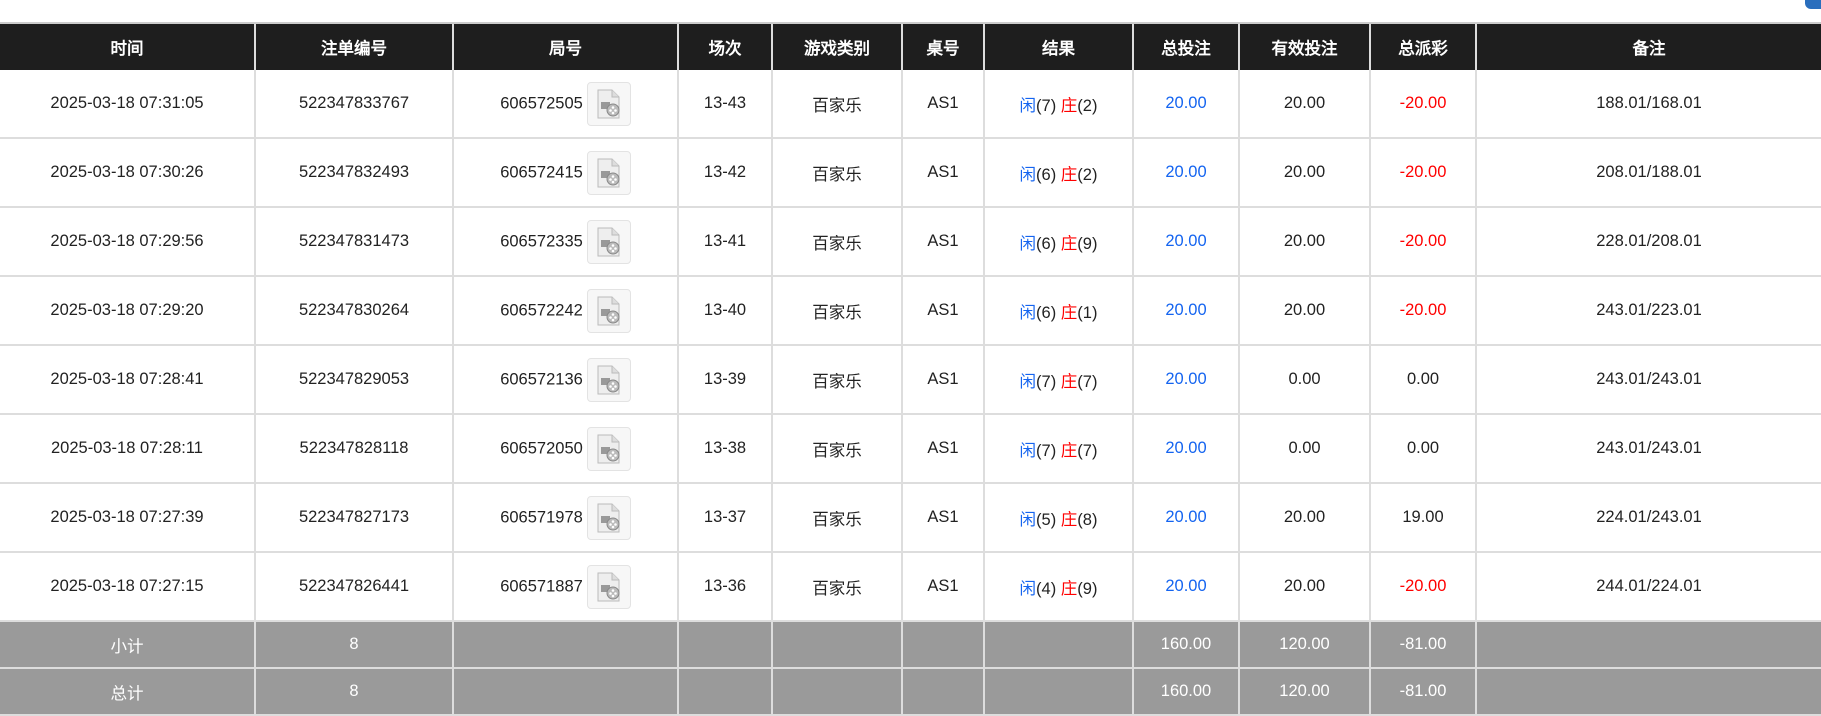 The height and width of the screenshot is (716, 1821). Describe the element at coordinates (1058, 104) in the screenshot. I see `result-cell: 闲(7) 庄(2)` at that location.